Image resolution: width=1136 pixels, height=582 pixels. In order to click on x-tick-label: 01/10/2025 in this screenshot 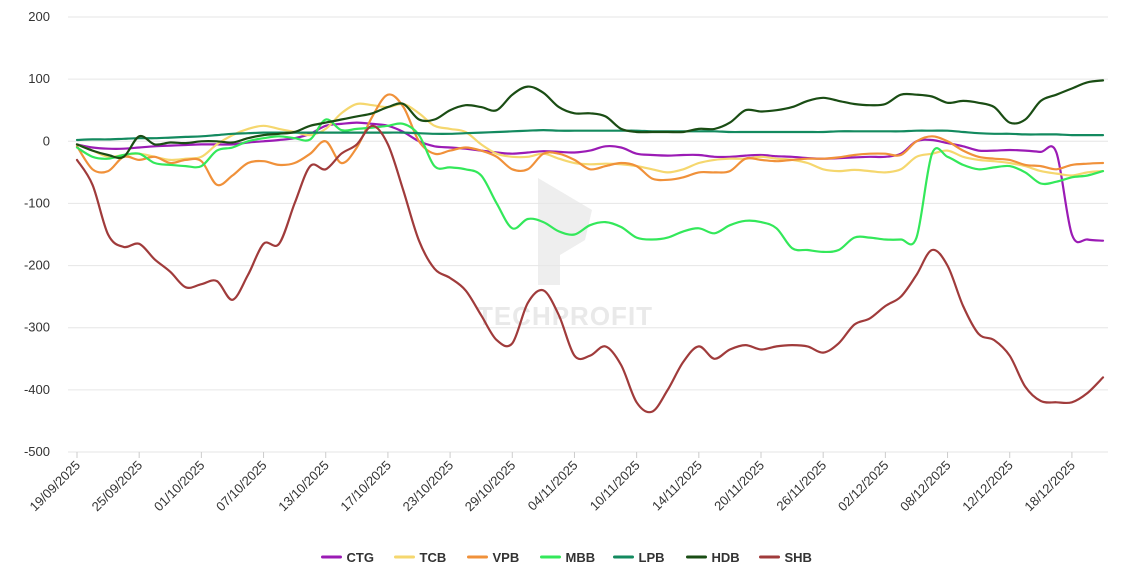, I will do `click(179, 486)`.